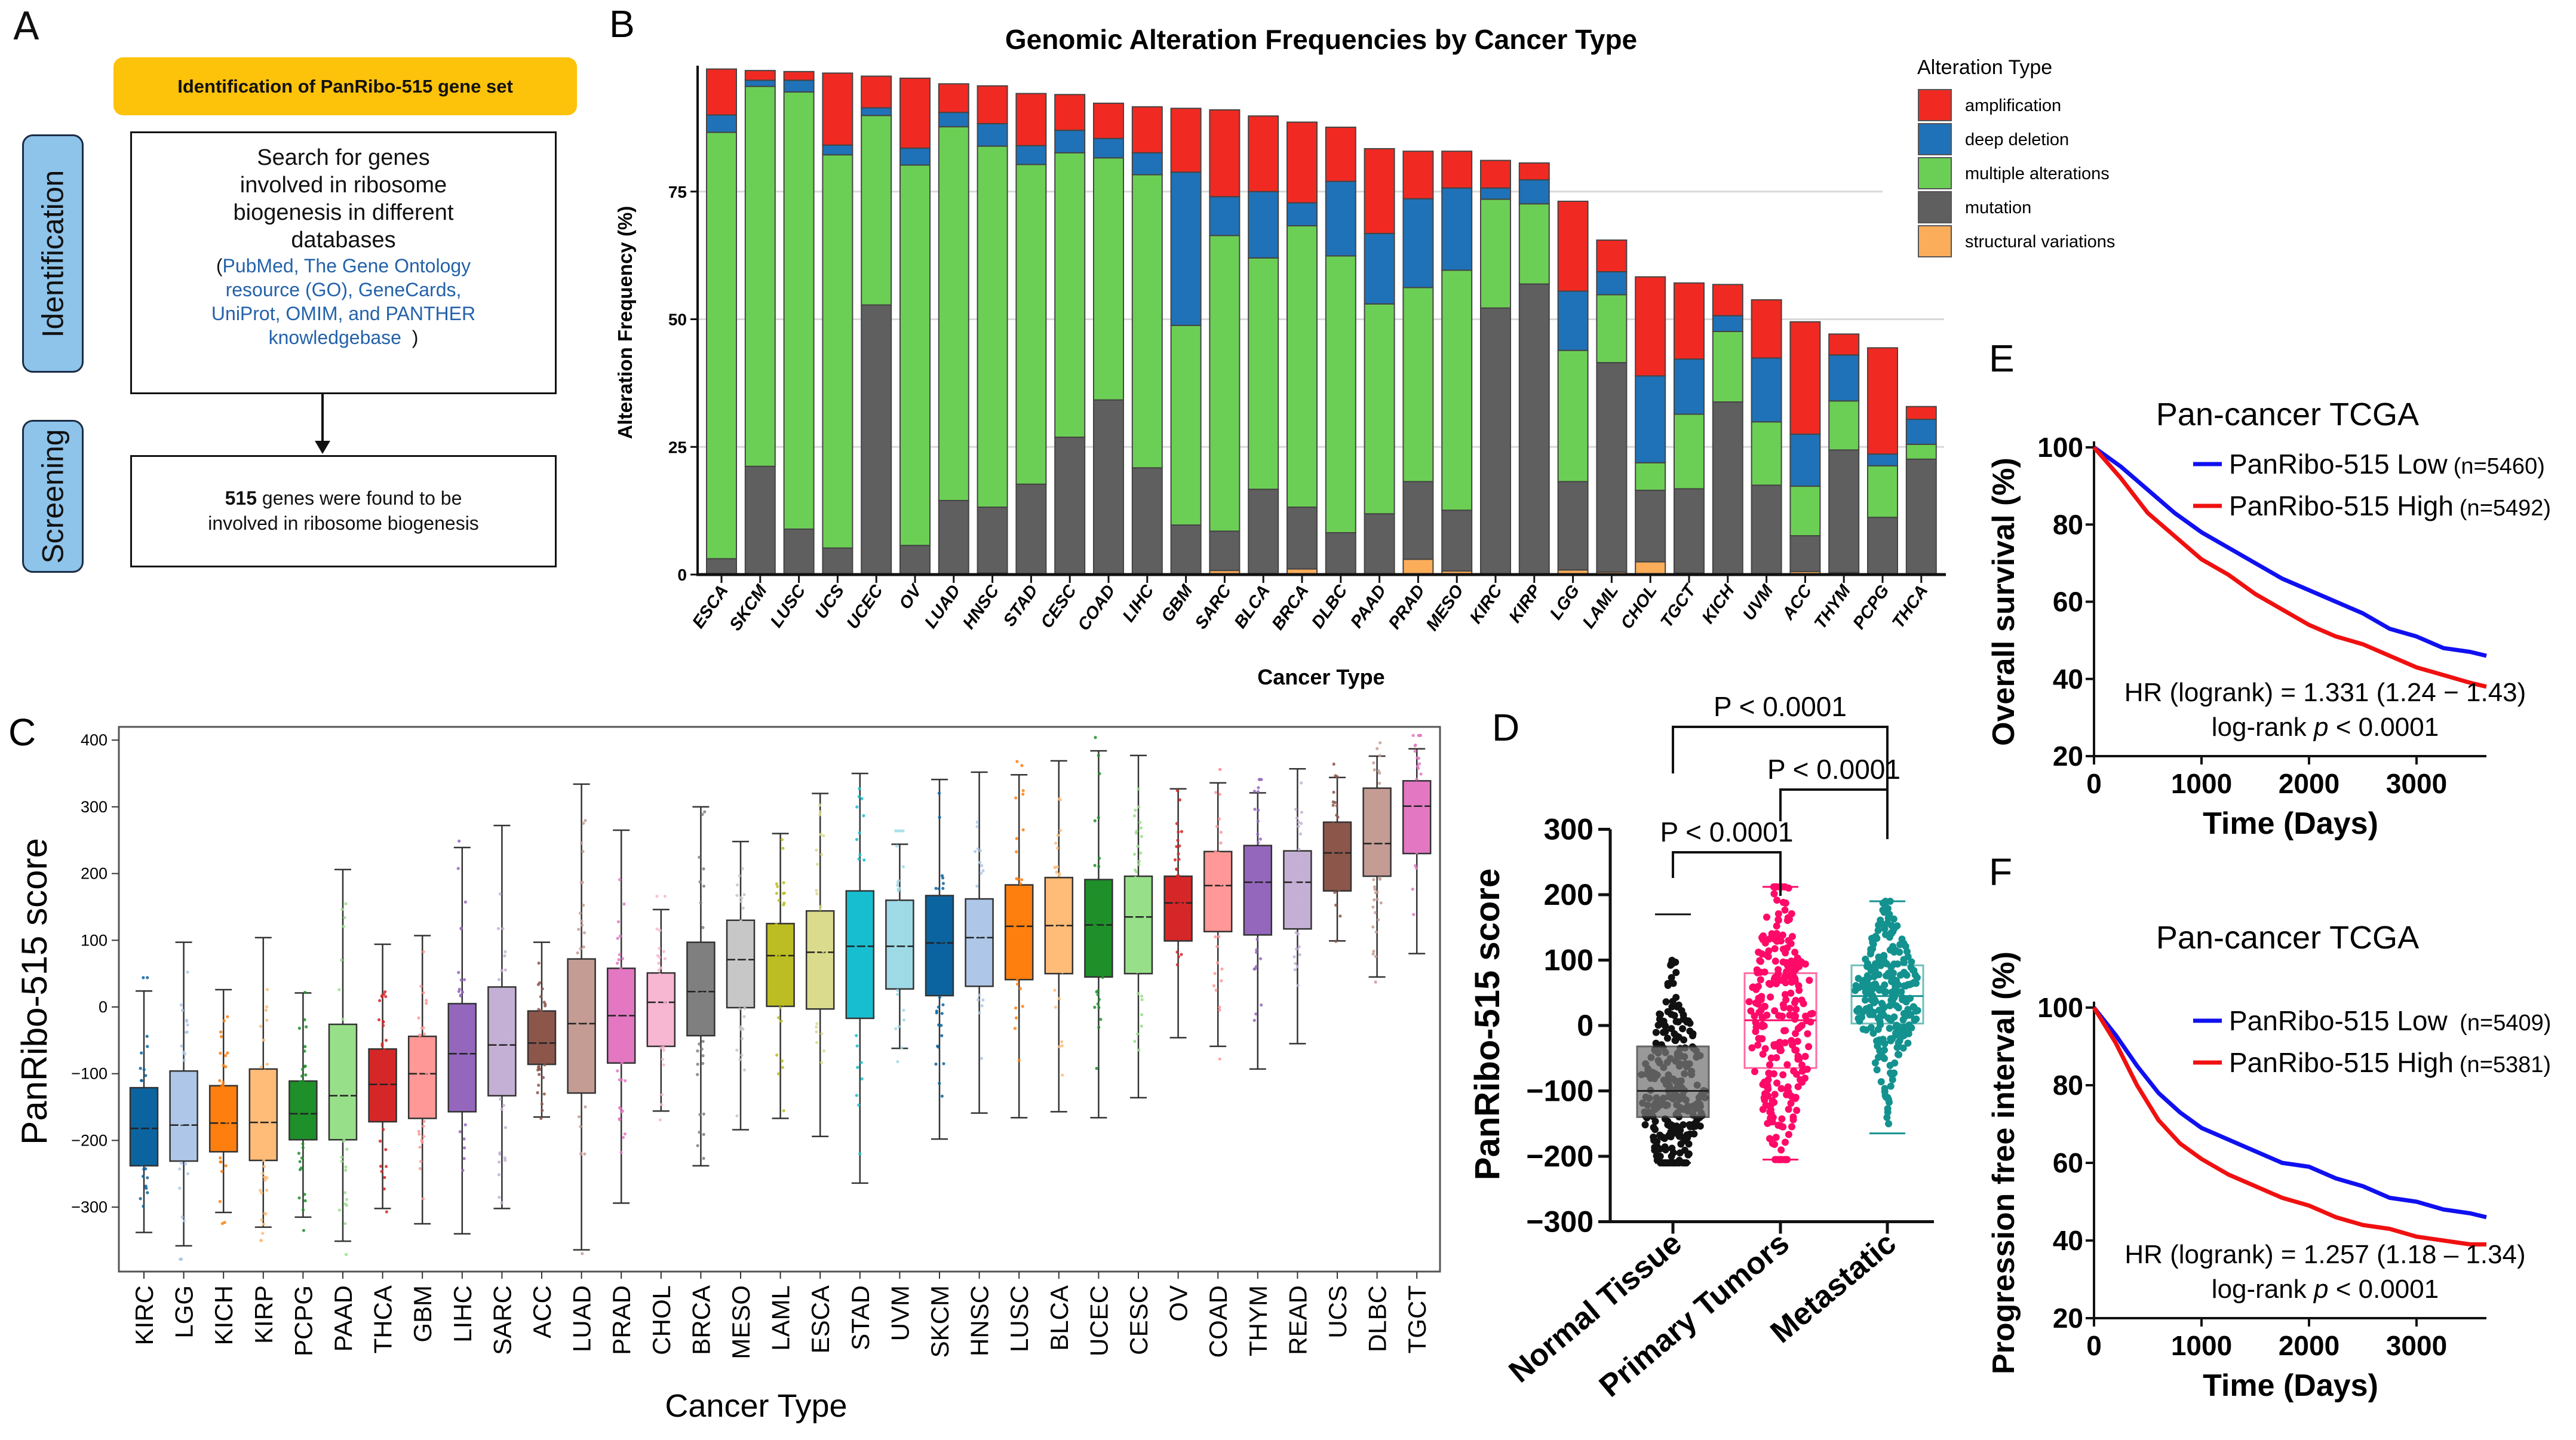  Describe the element at coordinates (621, 1320) in the screenshot. I see `x-tick-label: PRAD` at that location.